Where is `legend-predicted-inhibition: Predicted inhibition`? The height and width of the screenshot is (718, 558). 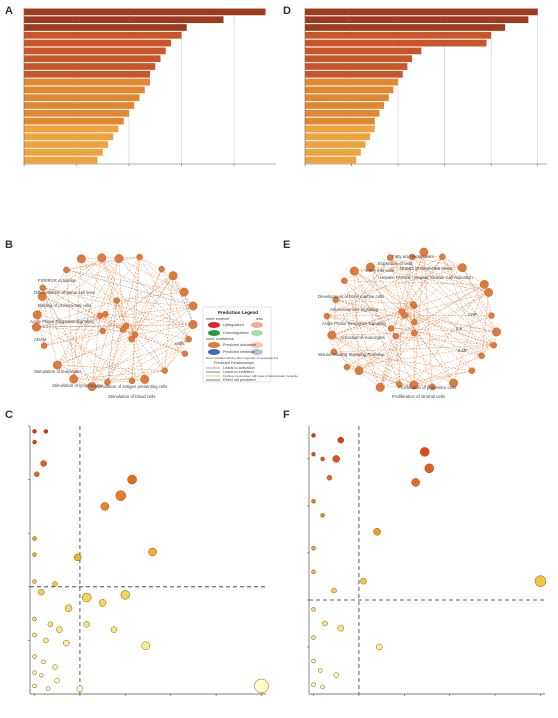 legend-predicted-inhibition: Predicted inhibition is located at coordinates (239, 352).